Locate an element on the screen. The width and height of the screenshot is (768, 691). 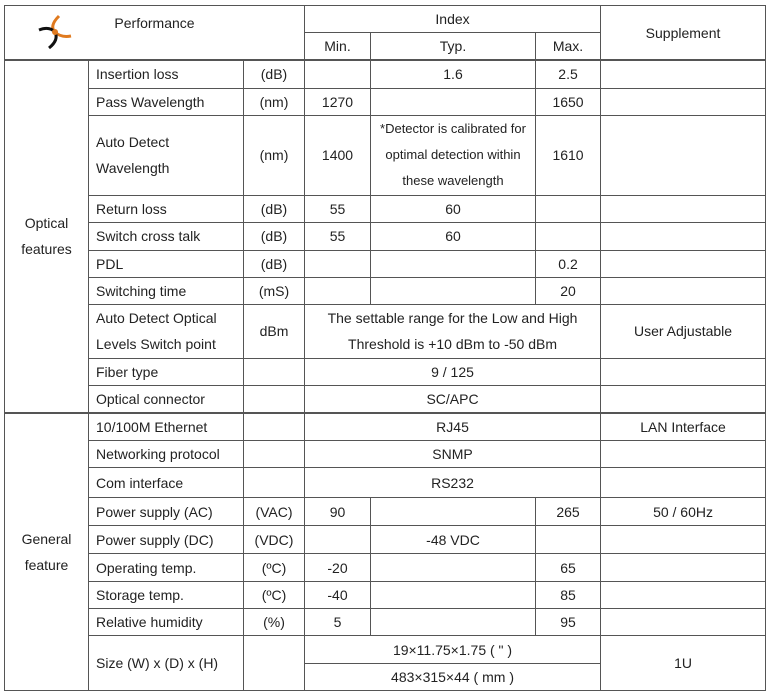
spec-name: Optical connector is located at coordinates (166, 398).